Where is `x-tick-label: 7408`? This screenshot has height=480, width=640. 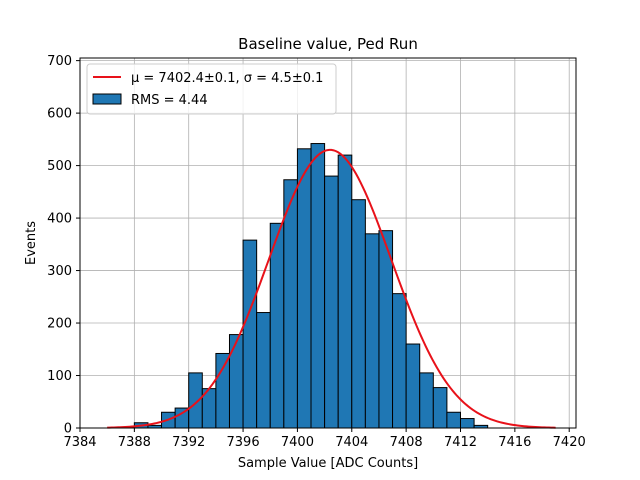 x-tick-label: 7408 is located at coordinates (406, 442).